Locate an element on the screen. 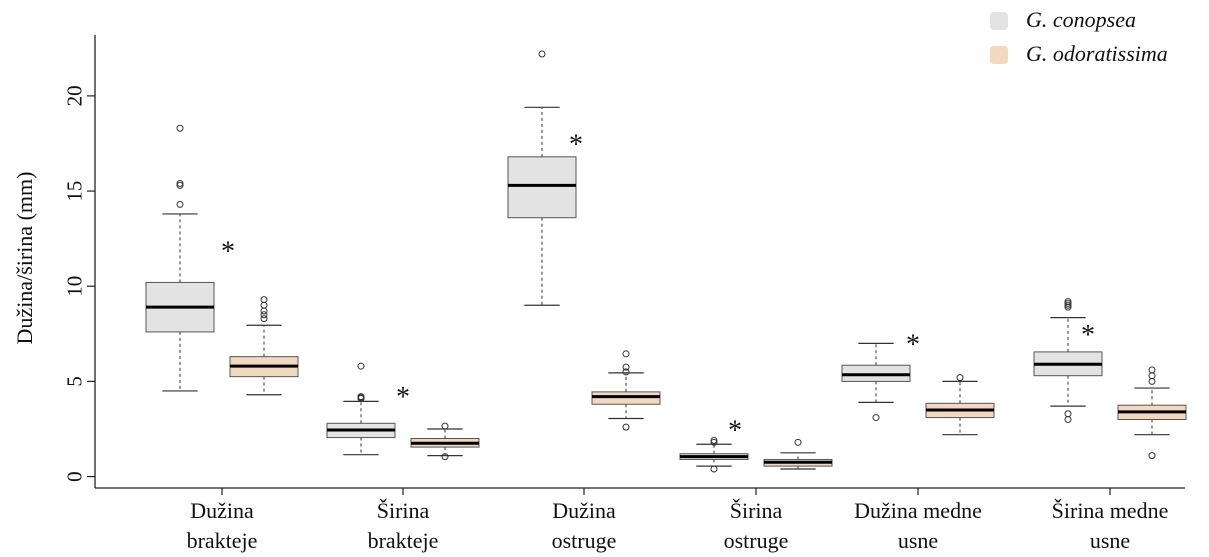 This screenshot has height=557, width=1209. y-tick-label: 20 is located at coordinates (74, 95).